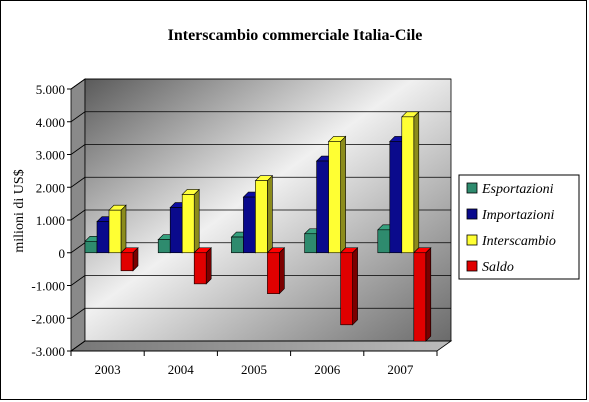 This screenshot has height=402, width=589. I want to click on legend-swatch-saldo, so click(472, 266).